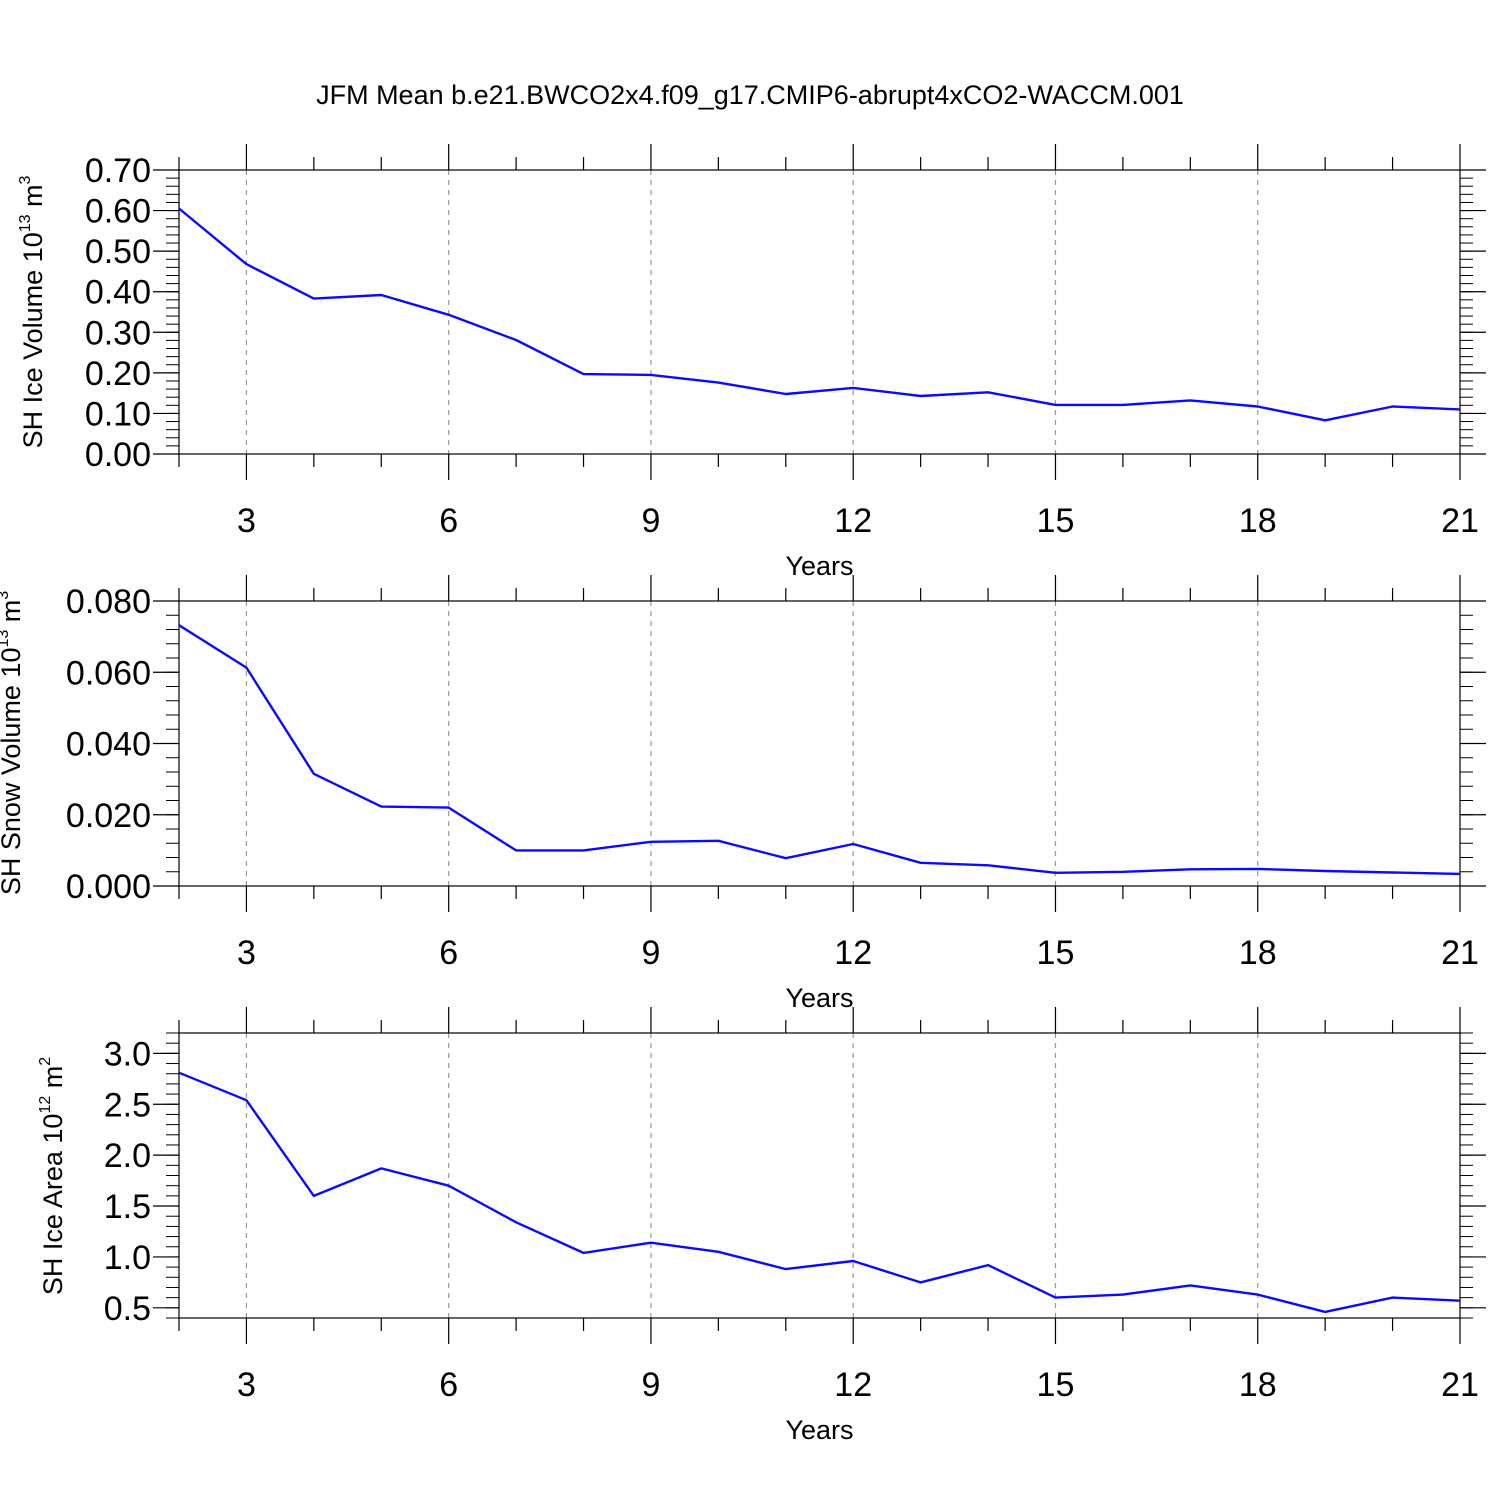 This screenshot has height=1500, width=1500. Describe the element at coordinates (118, 374) in the screenshot. I see `y-tick-label: 0.20` at that location.